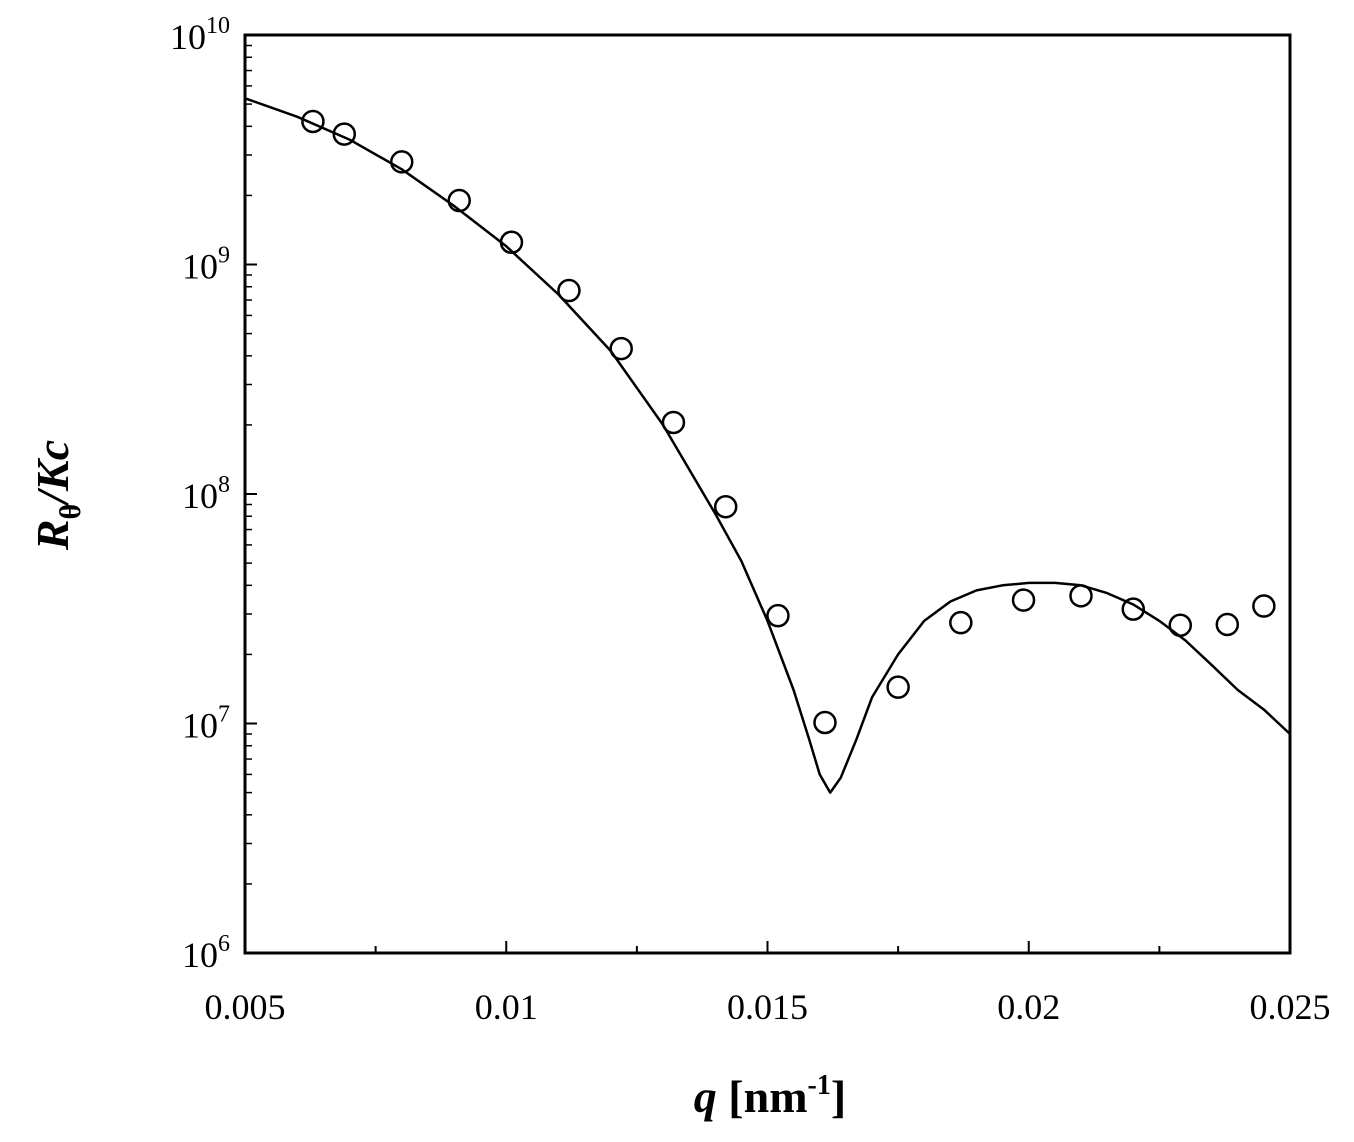 Image resolution: width=1354 pixels, height=1142 pixels. Describe the element at coordinates (224, 256) in the screenshot. I see `y-tick-exponent: 9` at that location.